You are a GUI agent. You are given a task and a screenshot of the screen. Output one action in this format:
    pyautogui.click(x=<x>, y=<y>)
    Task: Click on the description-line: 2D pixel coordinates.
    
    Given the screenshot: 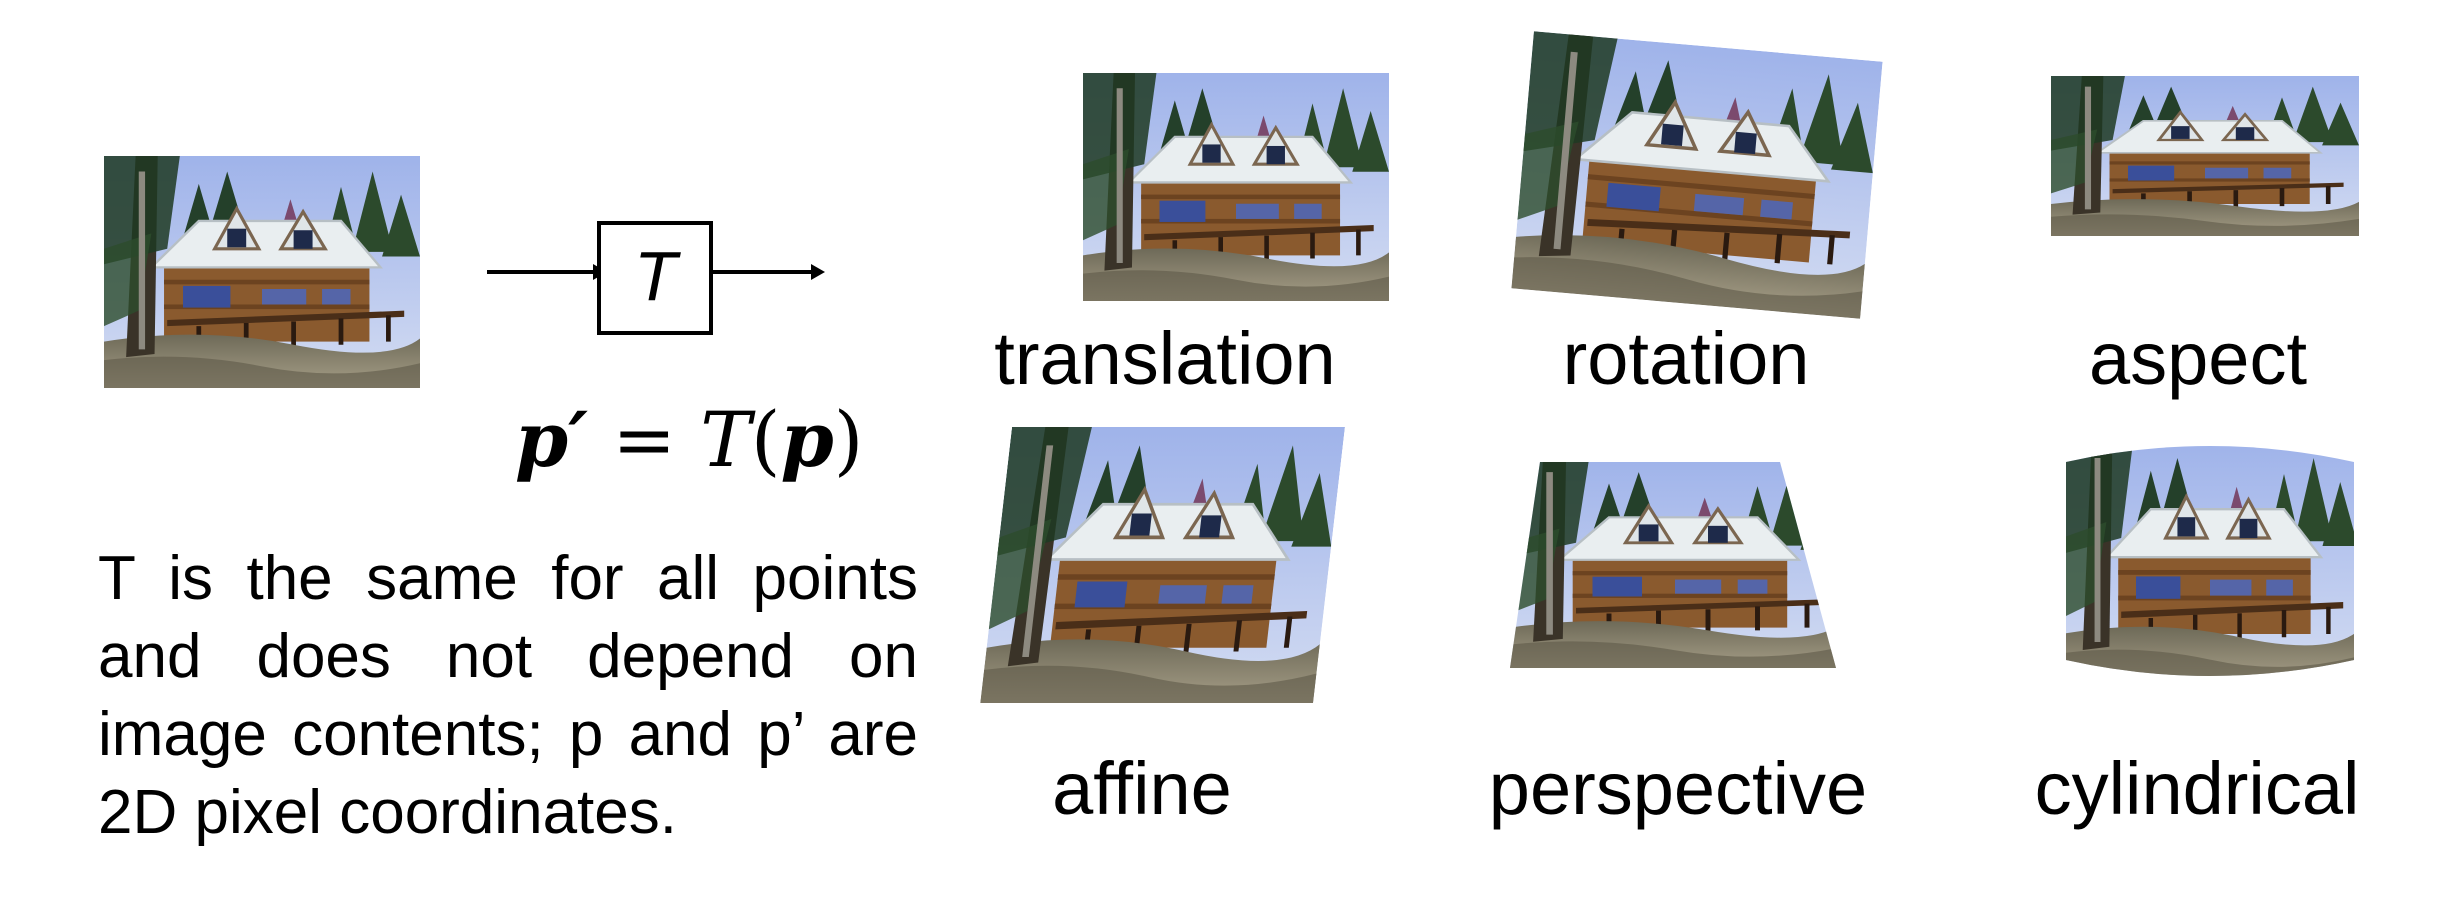 What is the action you would take?
    pyautogui.click(x=387, y=812)
    